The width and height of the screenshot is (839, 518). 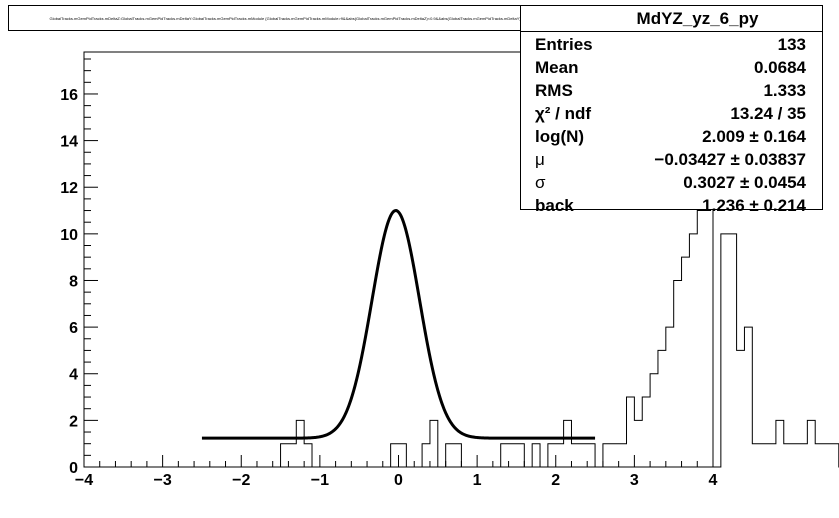 What do you see at coordinates (560, 136) in the screenshot?
I see `stats-key: log(N)` at bounding box center [560, 136].